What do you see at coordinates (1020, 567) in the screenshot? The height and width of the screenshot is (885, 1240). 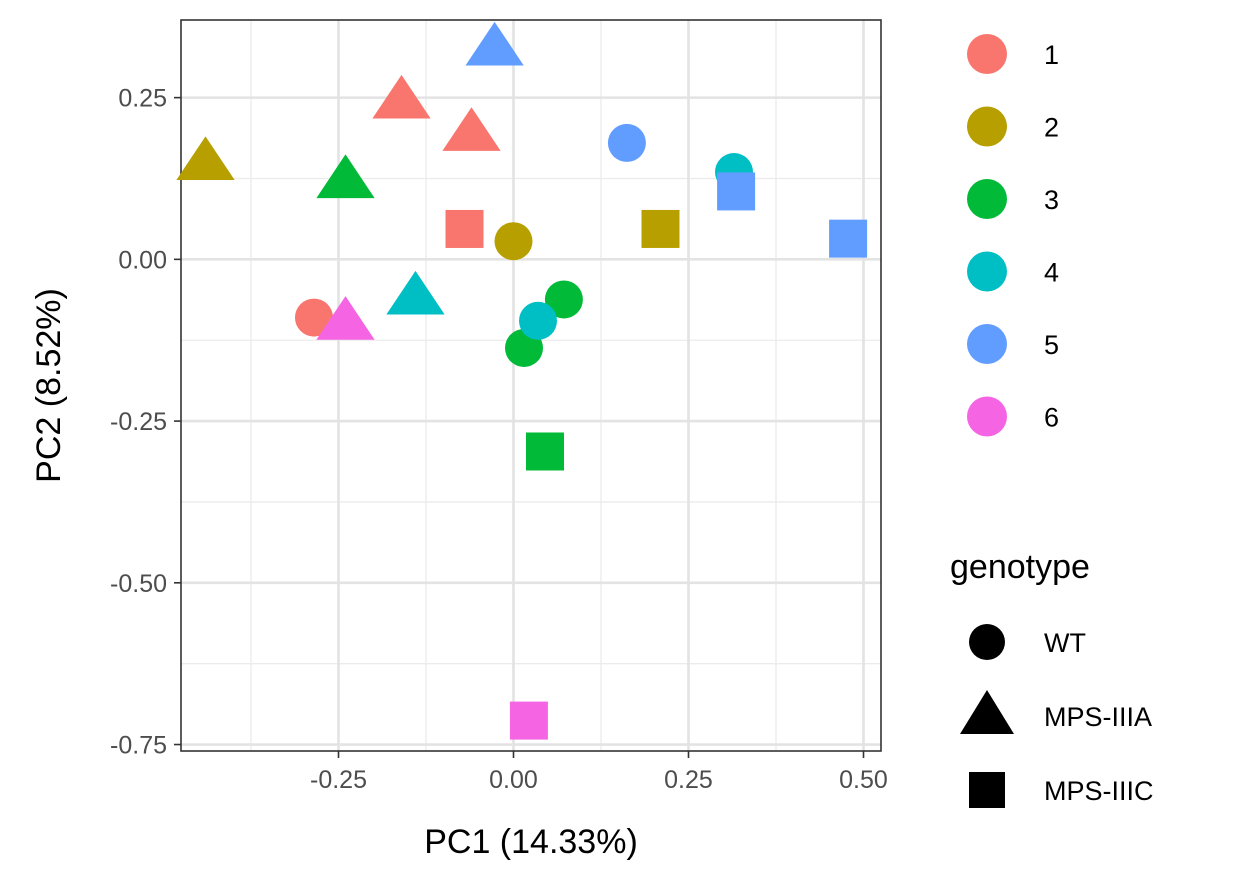 I see `shape-legend-title: genotype` at bounding box center [1020, 567].